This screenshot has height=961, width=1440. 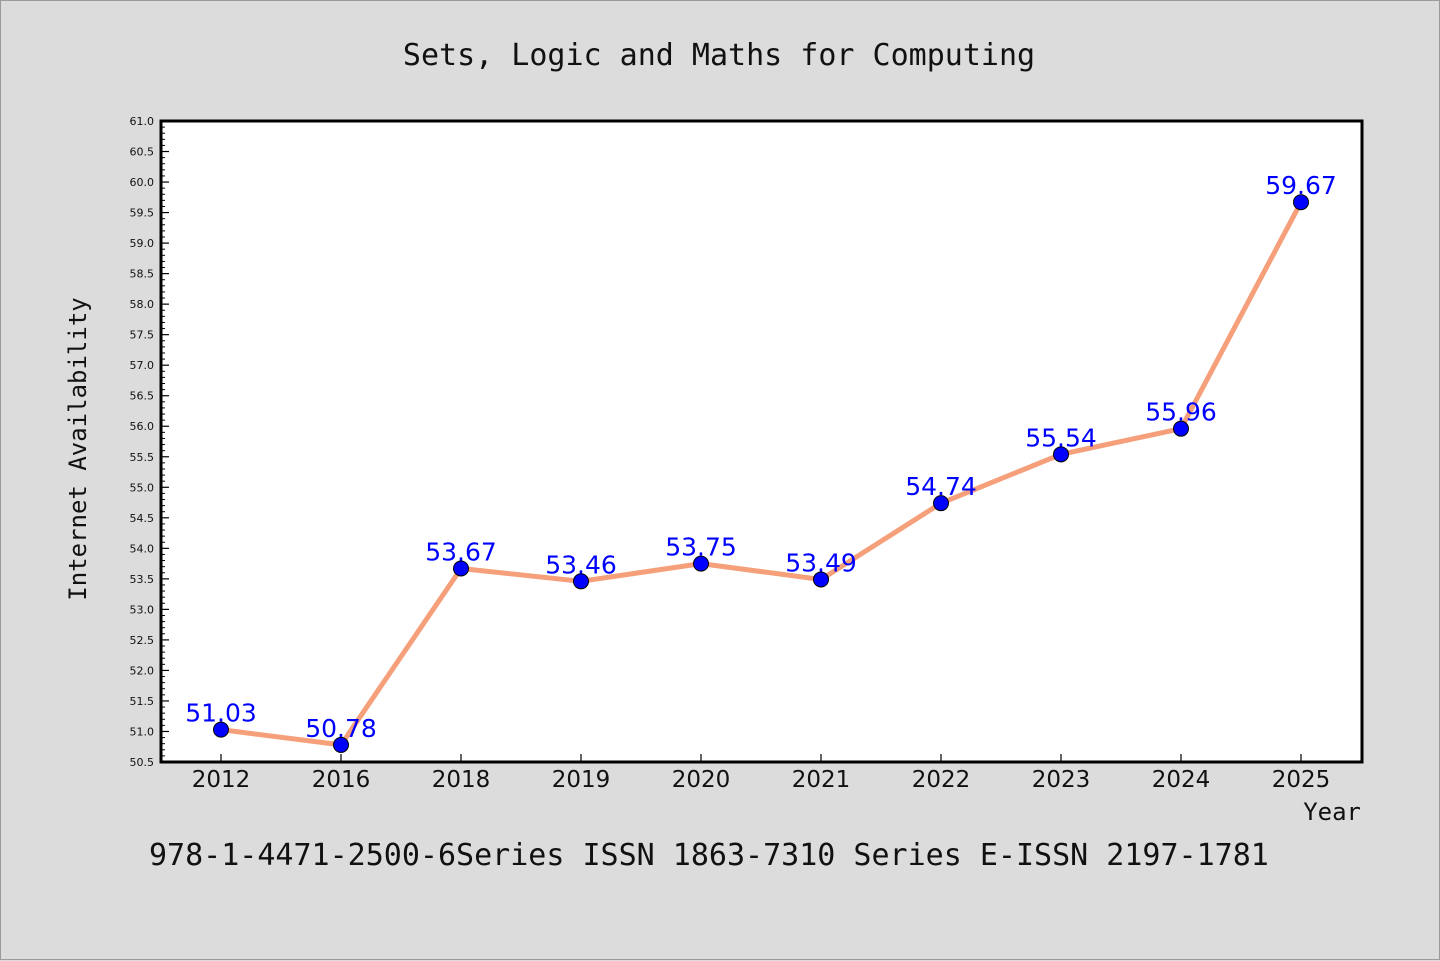 What do you see at coordinates (701, 780) in the screenshot?
I see `x-tick-label: 2020` at bounding box center [701, 780].